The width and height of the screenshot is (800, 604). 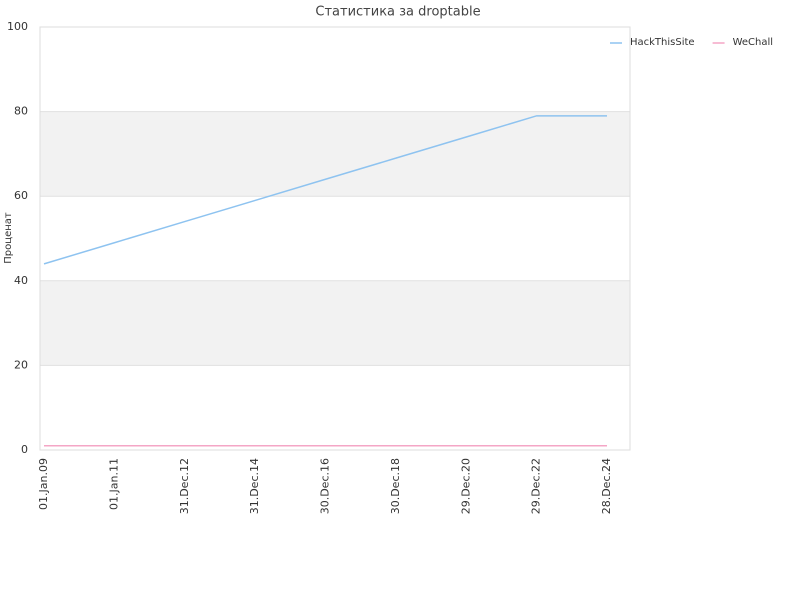 I want to click on x-tick-label: 29.Dec.20, so click(x=465, y=486).